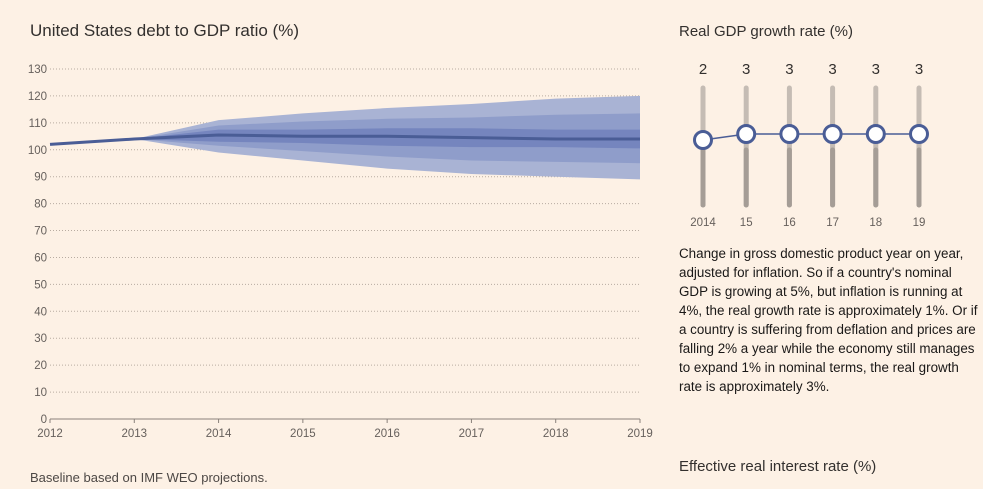 Image resolution: width=983 pixels, height=489 pixels. Describe the element at coordinates (832, 223) in the screenshot. I see `slider-year-label: 17` at that location.